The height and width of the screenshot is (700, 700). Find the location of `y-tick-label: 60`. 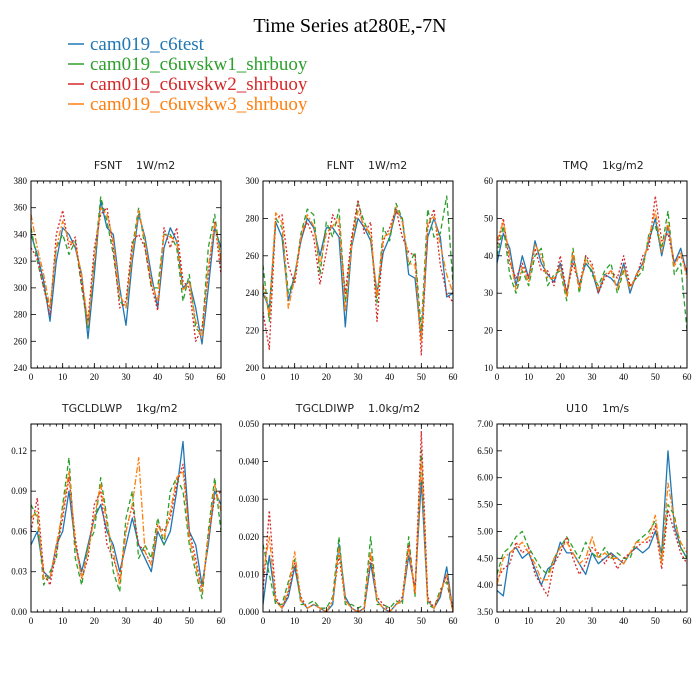

y-tick-label: 60 is located at coordinates (489, 181).